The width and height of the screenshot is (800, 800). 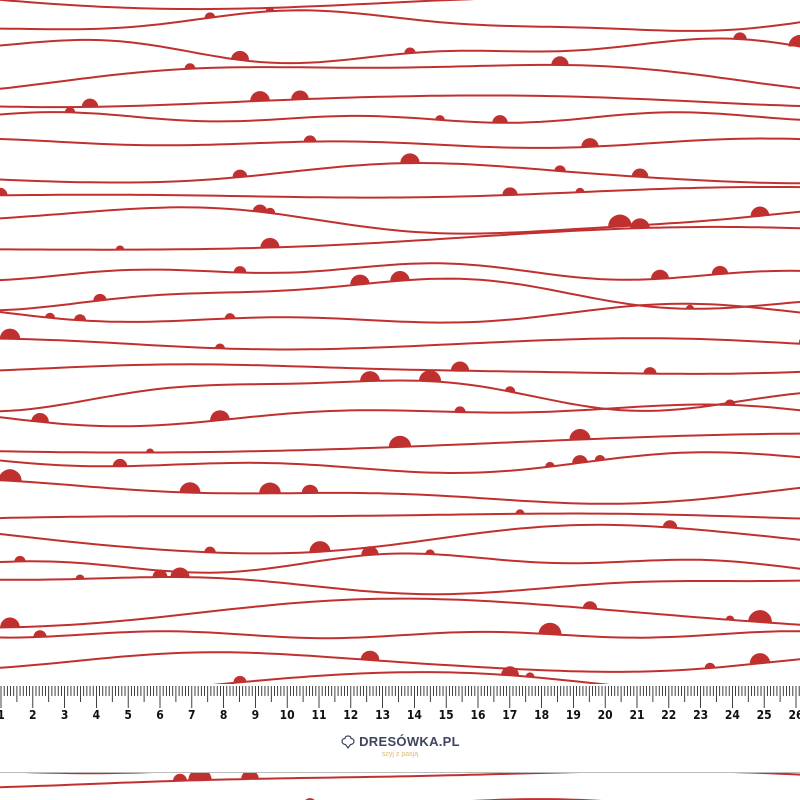 I want to click on ruler-label: 25, so click(x=764, y=715).